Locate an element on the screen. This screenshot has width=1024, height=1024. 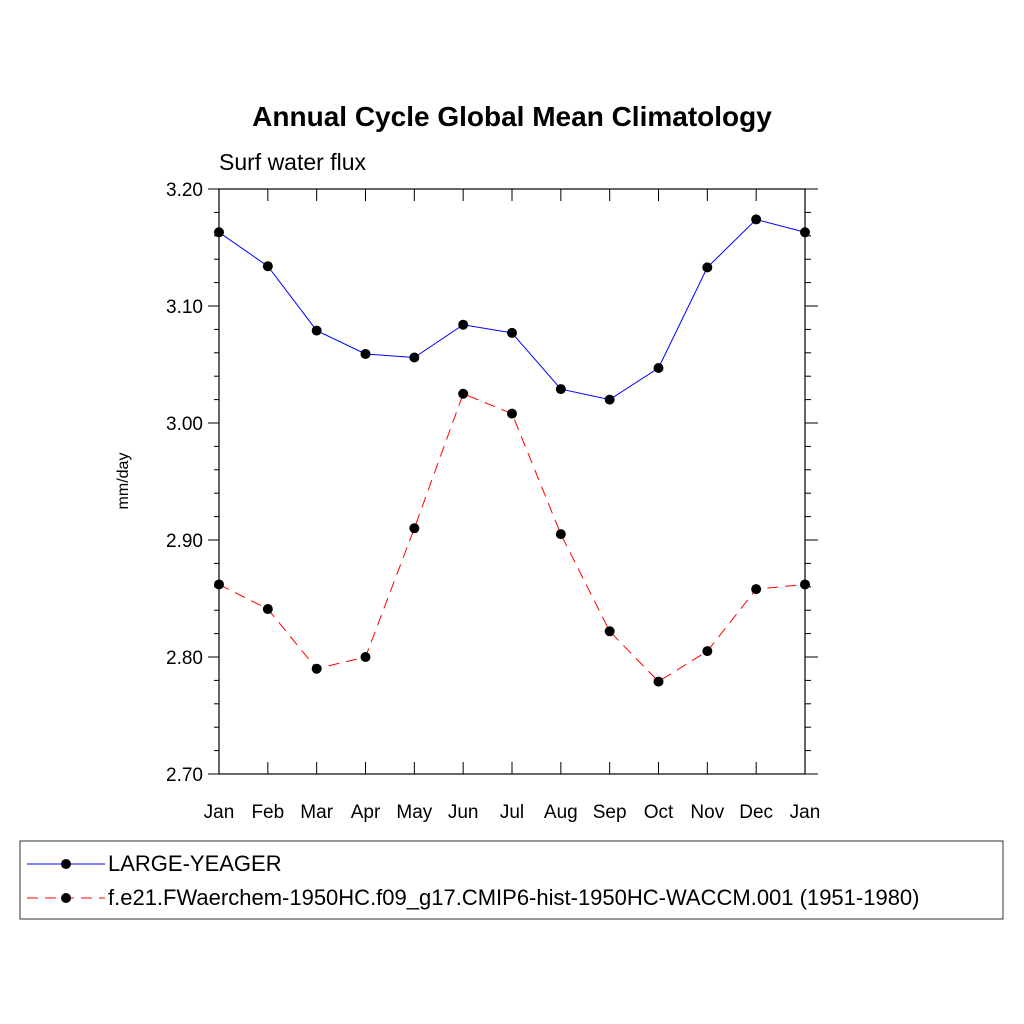
x-tick-label: Dec is located at coordinates (756, 812).